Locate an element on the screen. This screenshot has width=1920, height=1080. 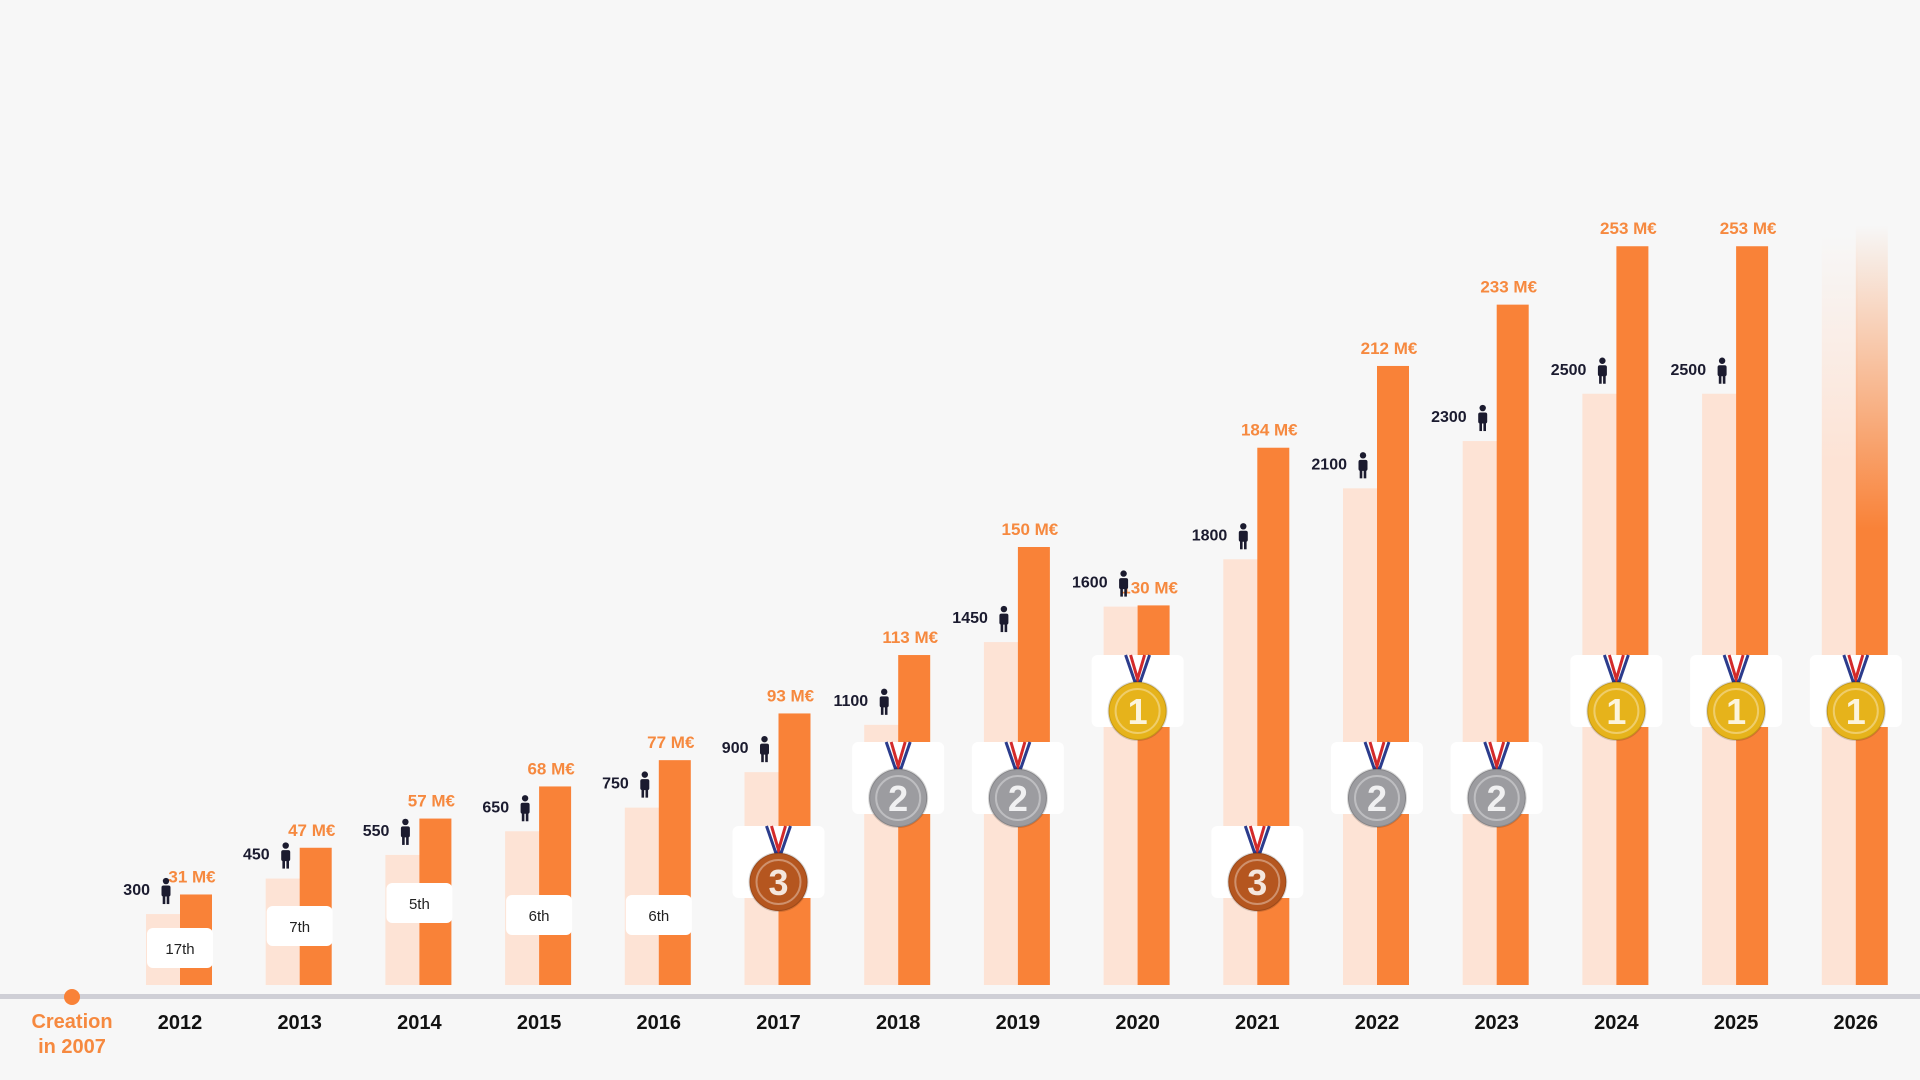
x-axis-tick-label: 2024 is located at coordinates (1616, 1023).